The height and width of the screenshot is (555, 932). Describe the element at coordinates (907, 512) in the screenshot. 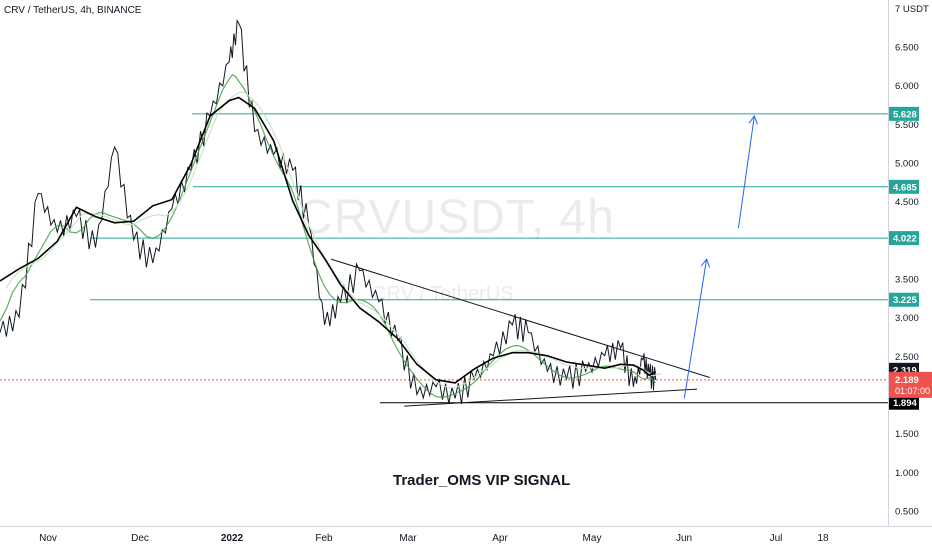

I see `y-tick-label: 0.500` at that location.